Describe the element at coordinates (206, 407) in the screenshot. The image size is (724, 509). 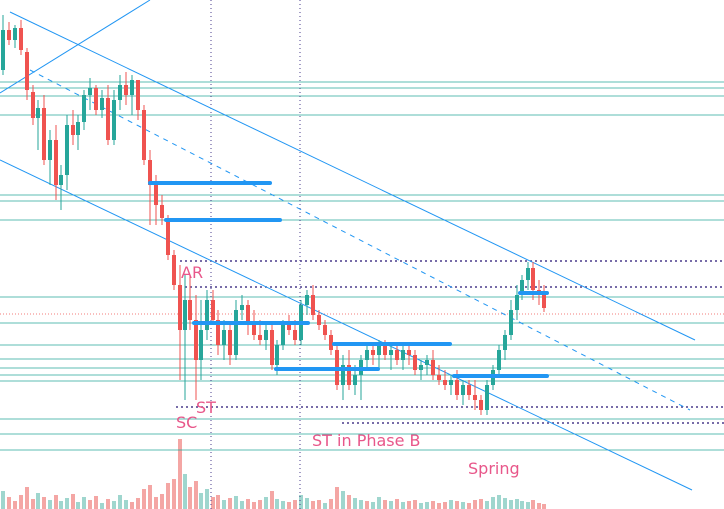
I see `label-st: ST` at that location.